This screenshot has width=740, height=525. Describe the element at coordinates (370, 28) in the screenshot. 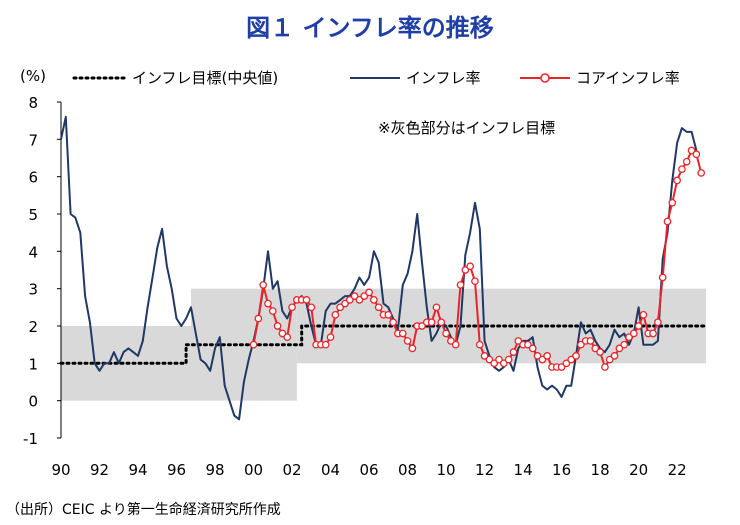

I see `chart-title: 図１ インフレ率の推移` at that location.